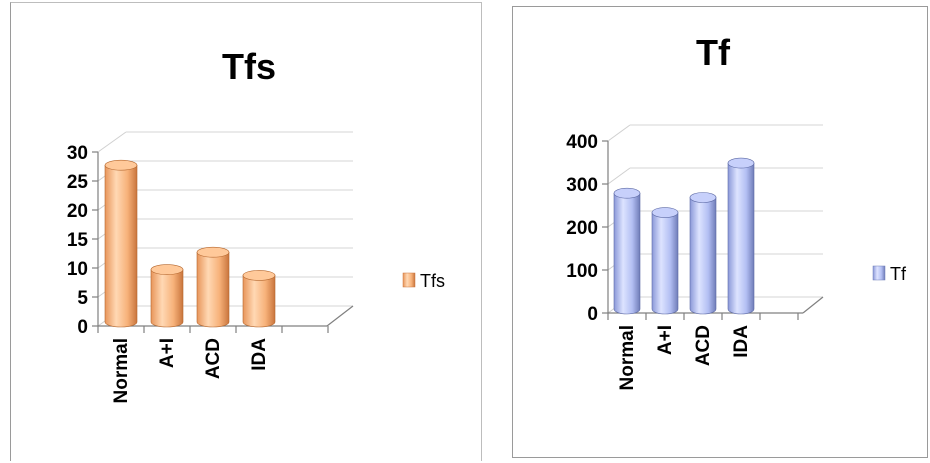  Describe the element at coordinates (582, 228) in the screenshot. I see `y-tick-label: 200` at that location.